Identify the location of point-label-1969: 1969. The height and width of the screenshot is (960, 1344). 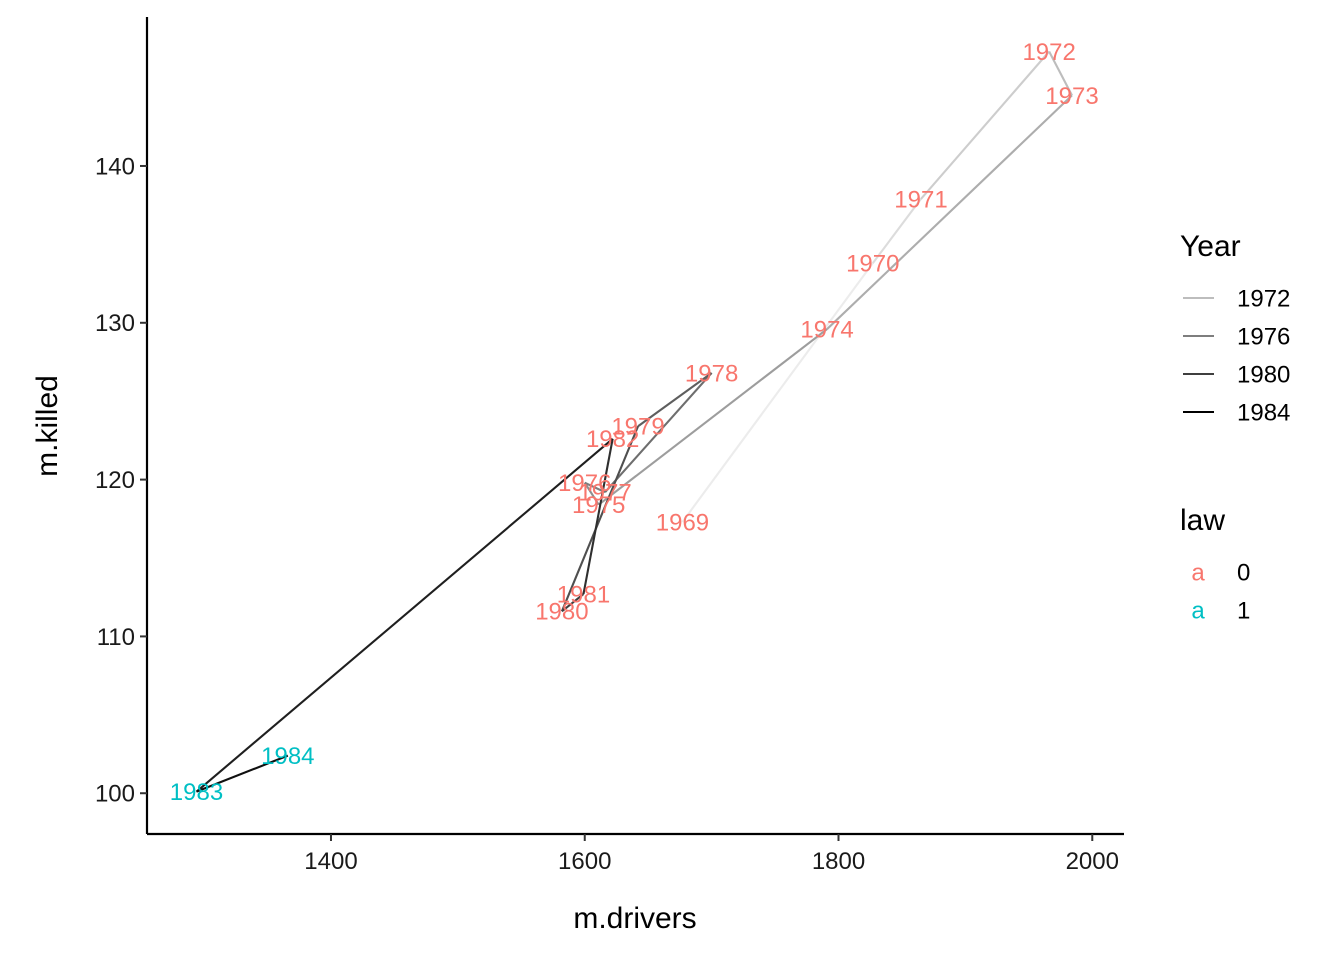
(682, 522).